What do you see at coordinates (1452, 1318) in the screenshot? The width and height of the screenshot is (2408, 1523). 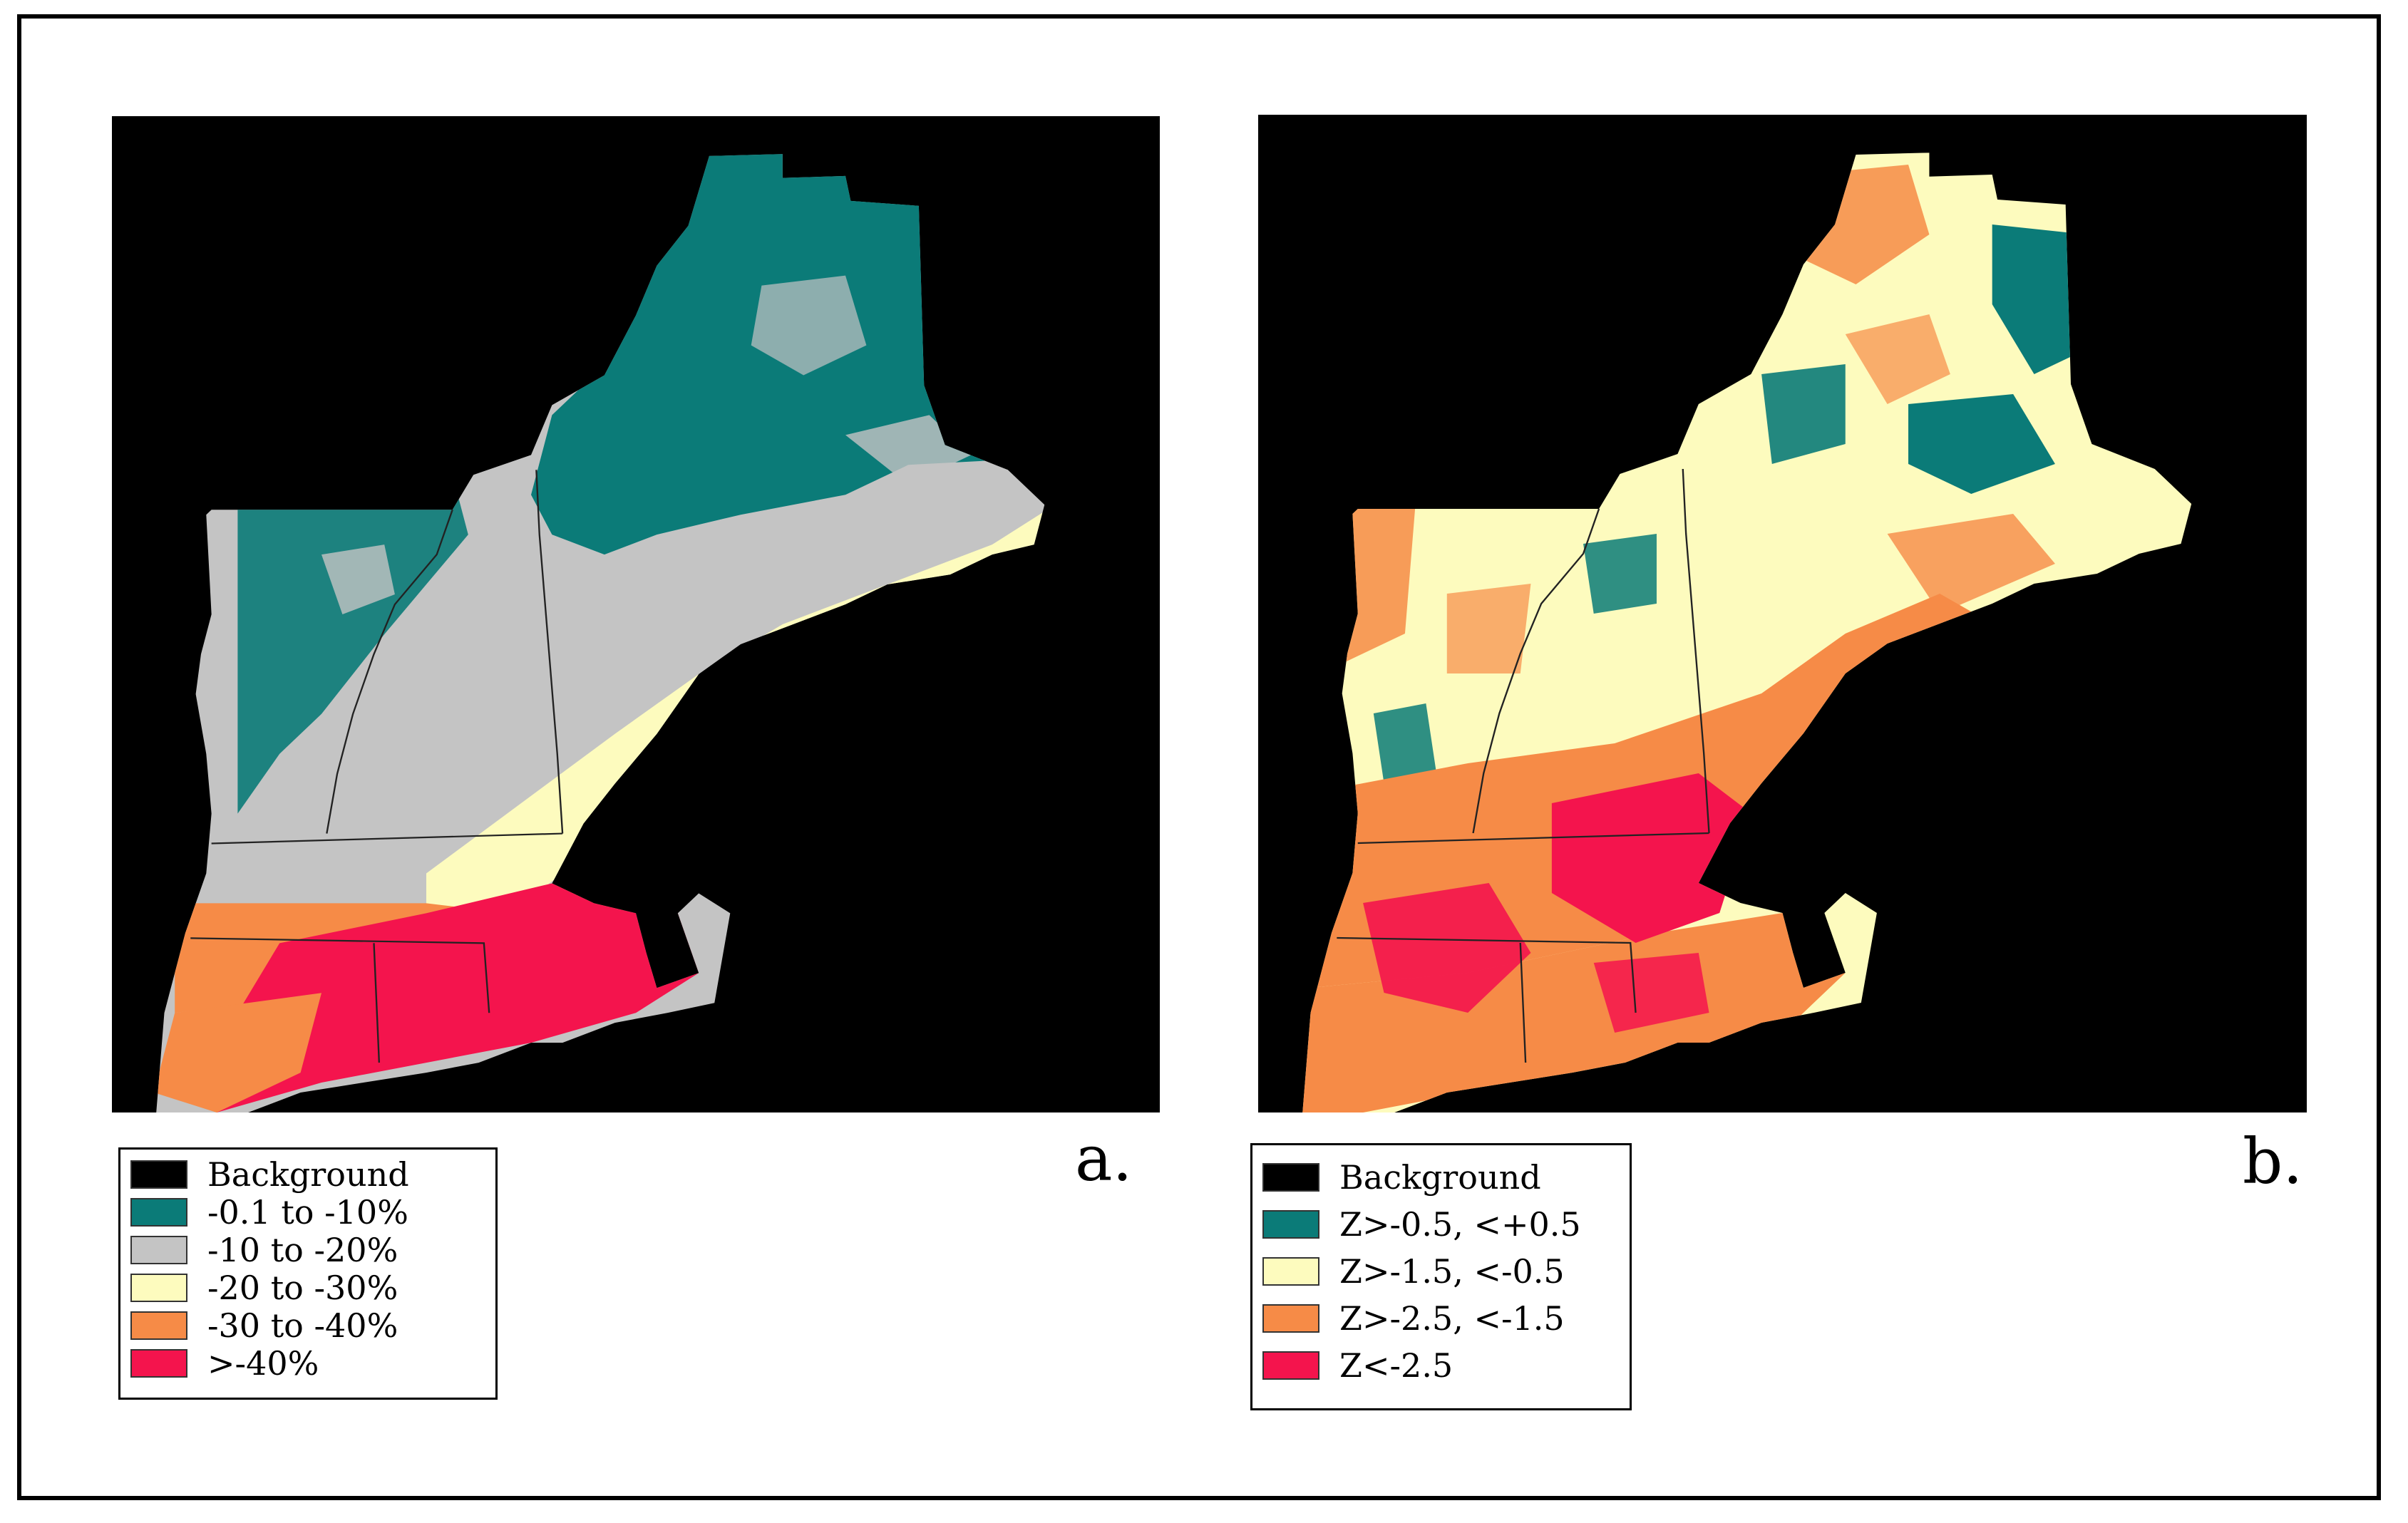 I see `legend-b-label-3: Z>-2.5, <-1.5` at bounding box center [1452, 1318].